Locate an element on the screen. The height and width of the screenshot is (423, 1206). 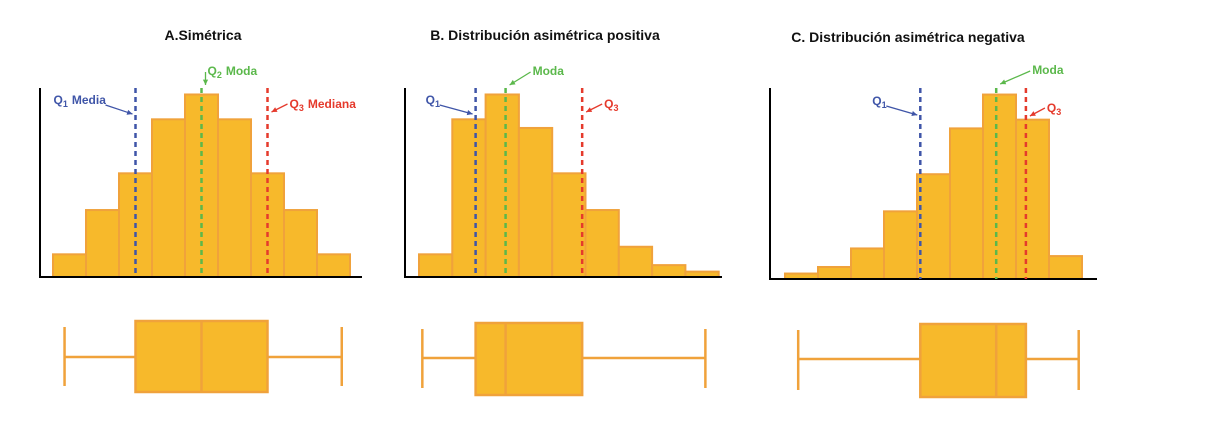
q3-label: Q3 Mediana is located at coordinates (323, 105).